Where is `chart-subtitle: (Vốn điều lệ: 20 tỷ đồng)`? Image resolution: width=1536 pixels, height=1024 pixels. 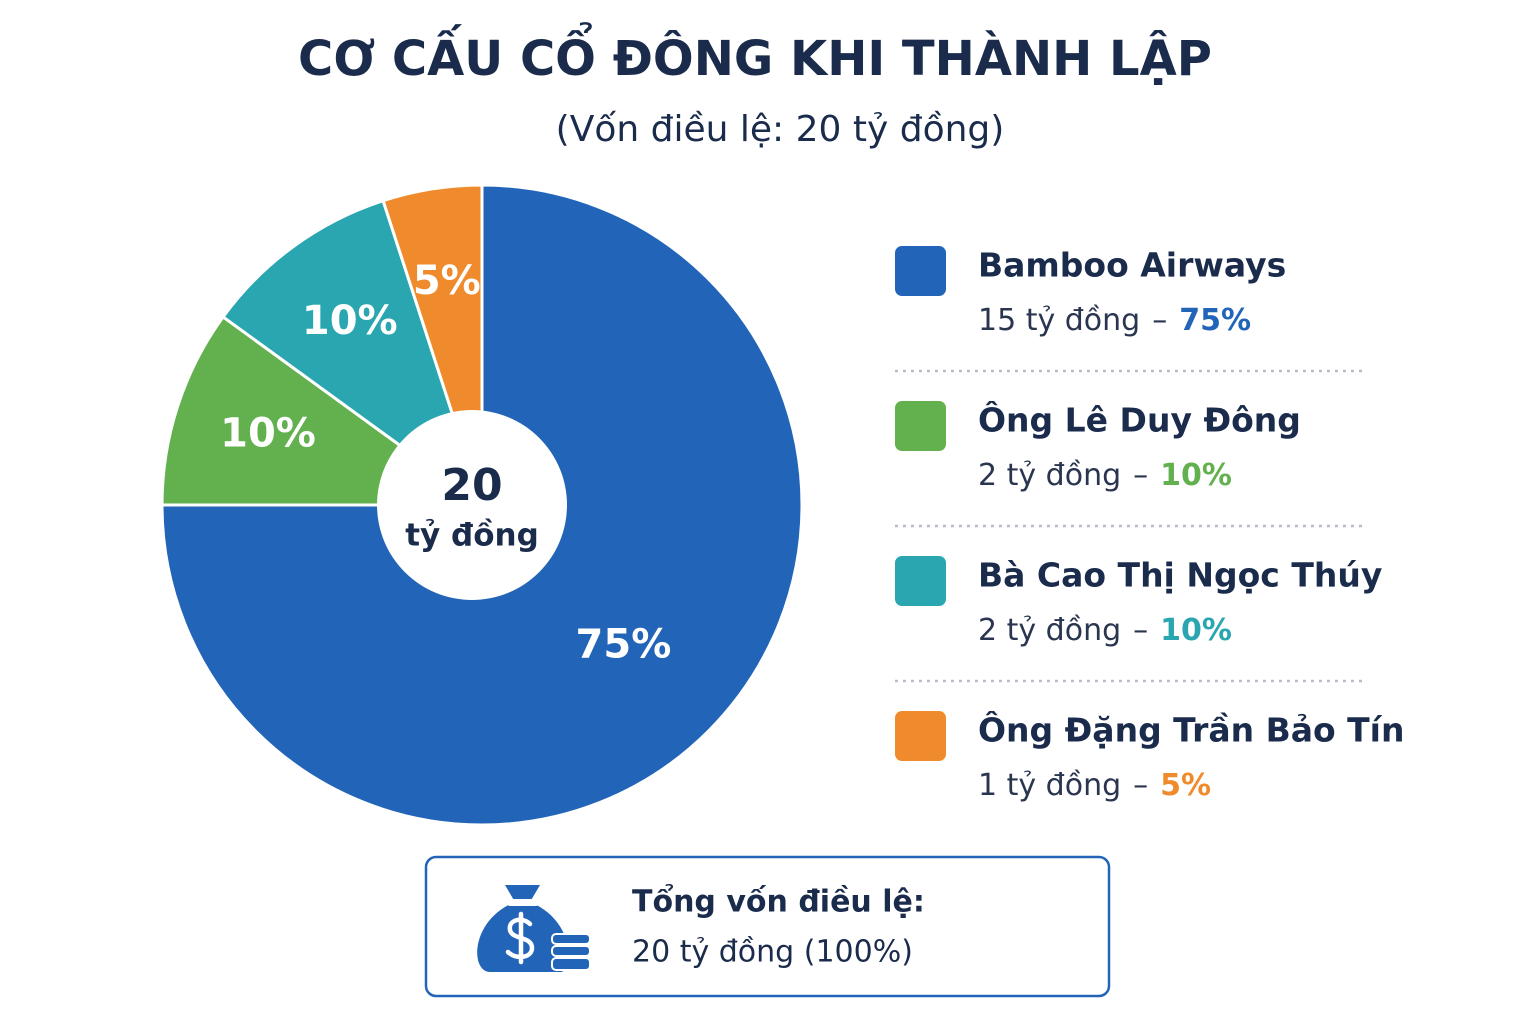
chart-subtitle: (Vốn điều lệ: 20 tỷ đồng) is located at coordinates (780, 129).